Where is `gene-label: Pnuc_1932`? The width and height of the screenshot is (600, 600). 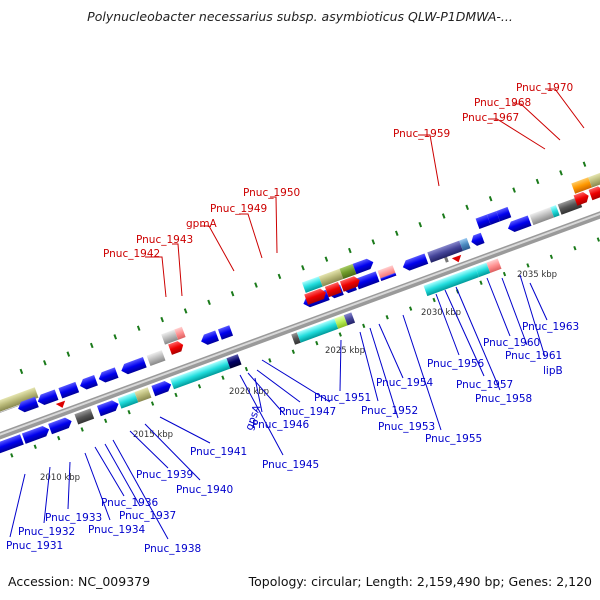
gene-label: Pnuc_1932 is located at coordinates (46, 532).